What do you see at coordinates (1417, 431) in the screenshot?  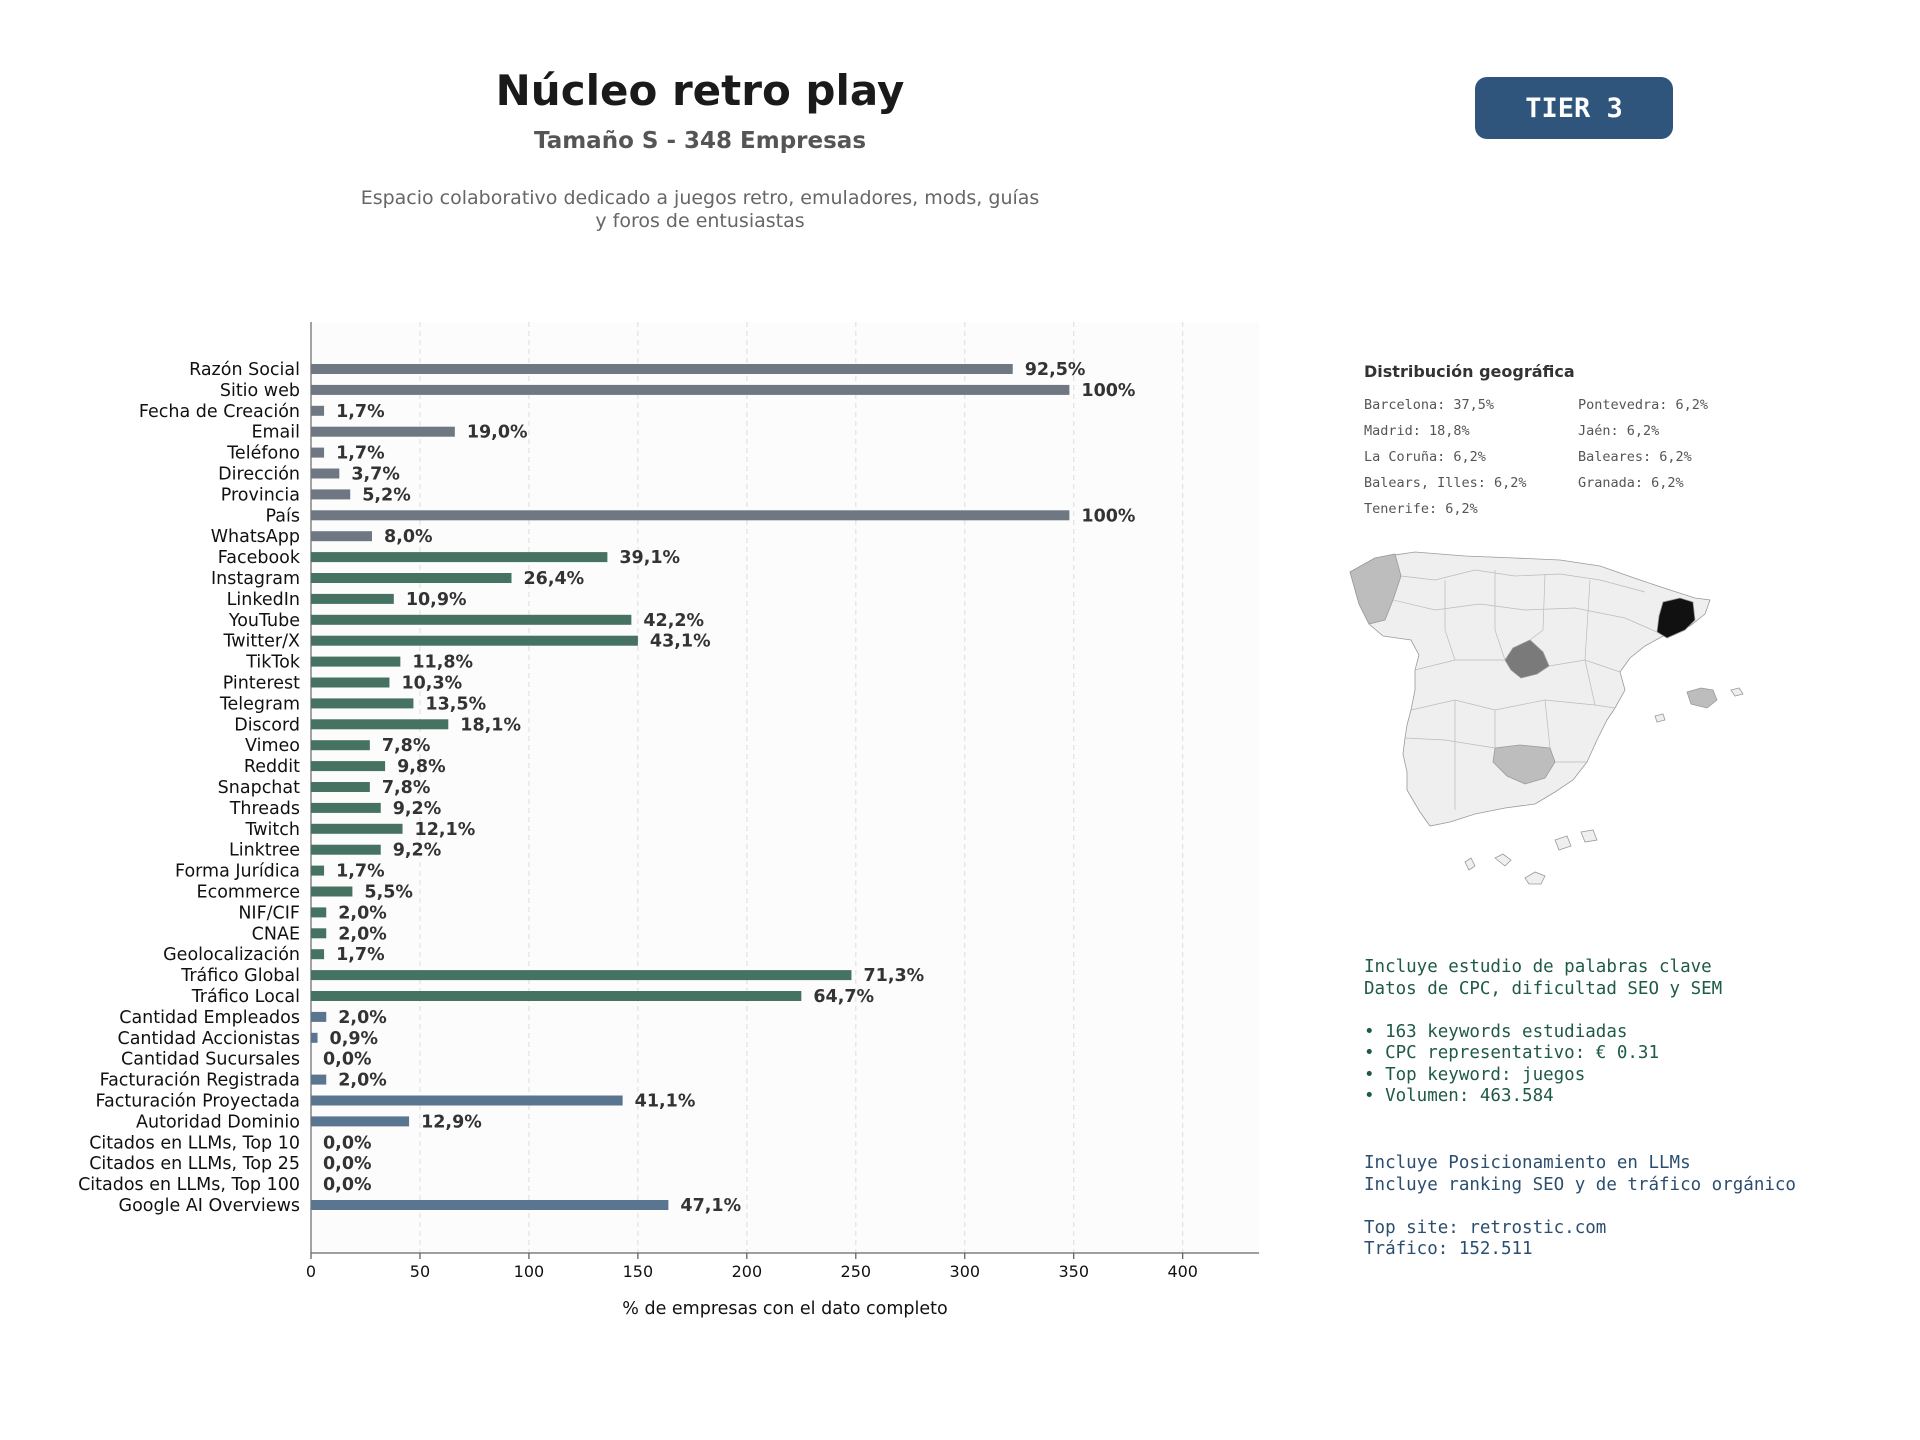 I see `geo-item: Madrid: 18,8%` at bounding box center [1417, 431].